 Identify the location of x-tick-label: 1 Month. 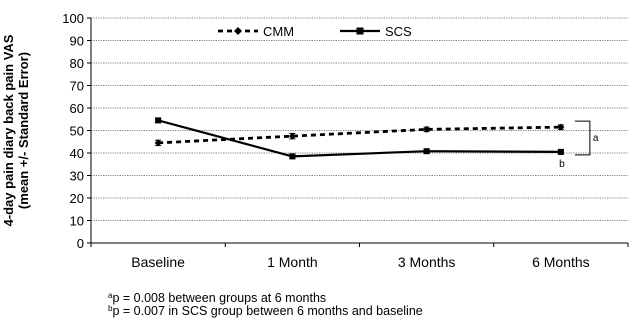
(292, 262).